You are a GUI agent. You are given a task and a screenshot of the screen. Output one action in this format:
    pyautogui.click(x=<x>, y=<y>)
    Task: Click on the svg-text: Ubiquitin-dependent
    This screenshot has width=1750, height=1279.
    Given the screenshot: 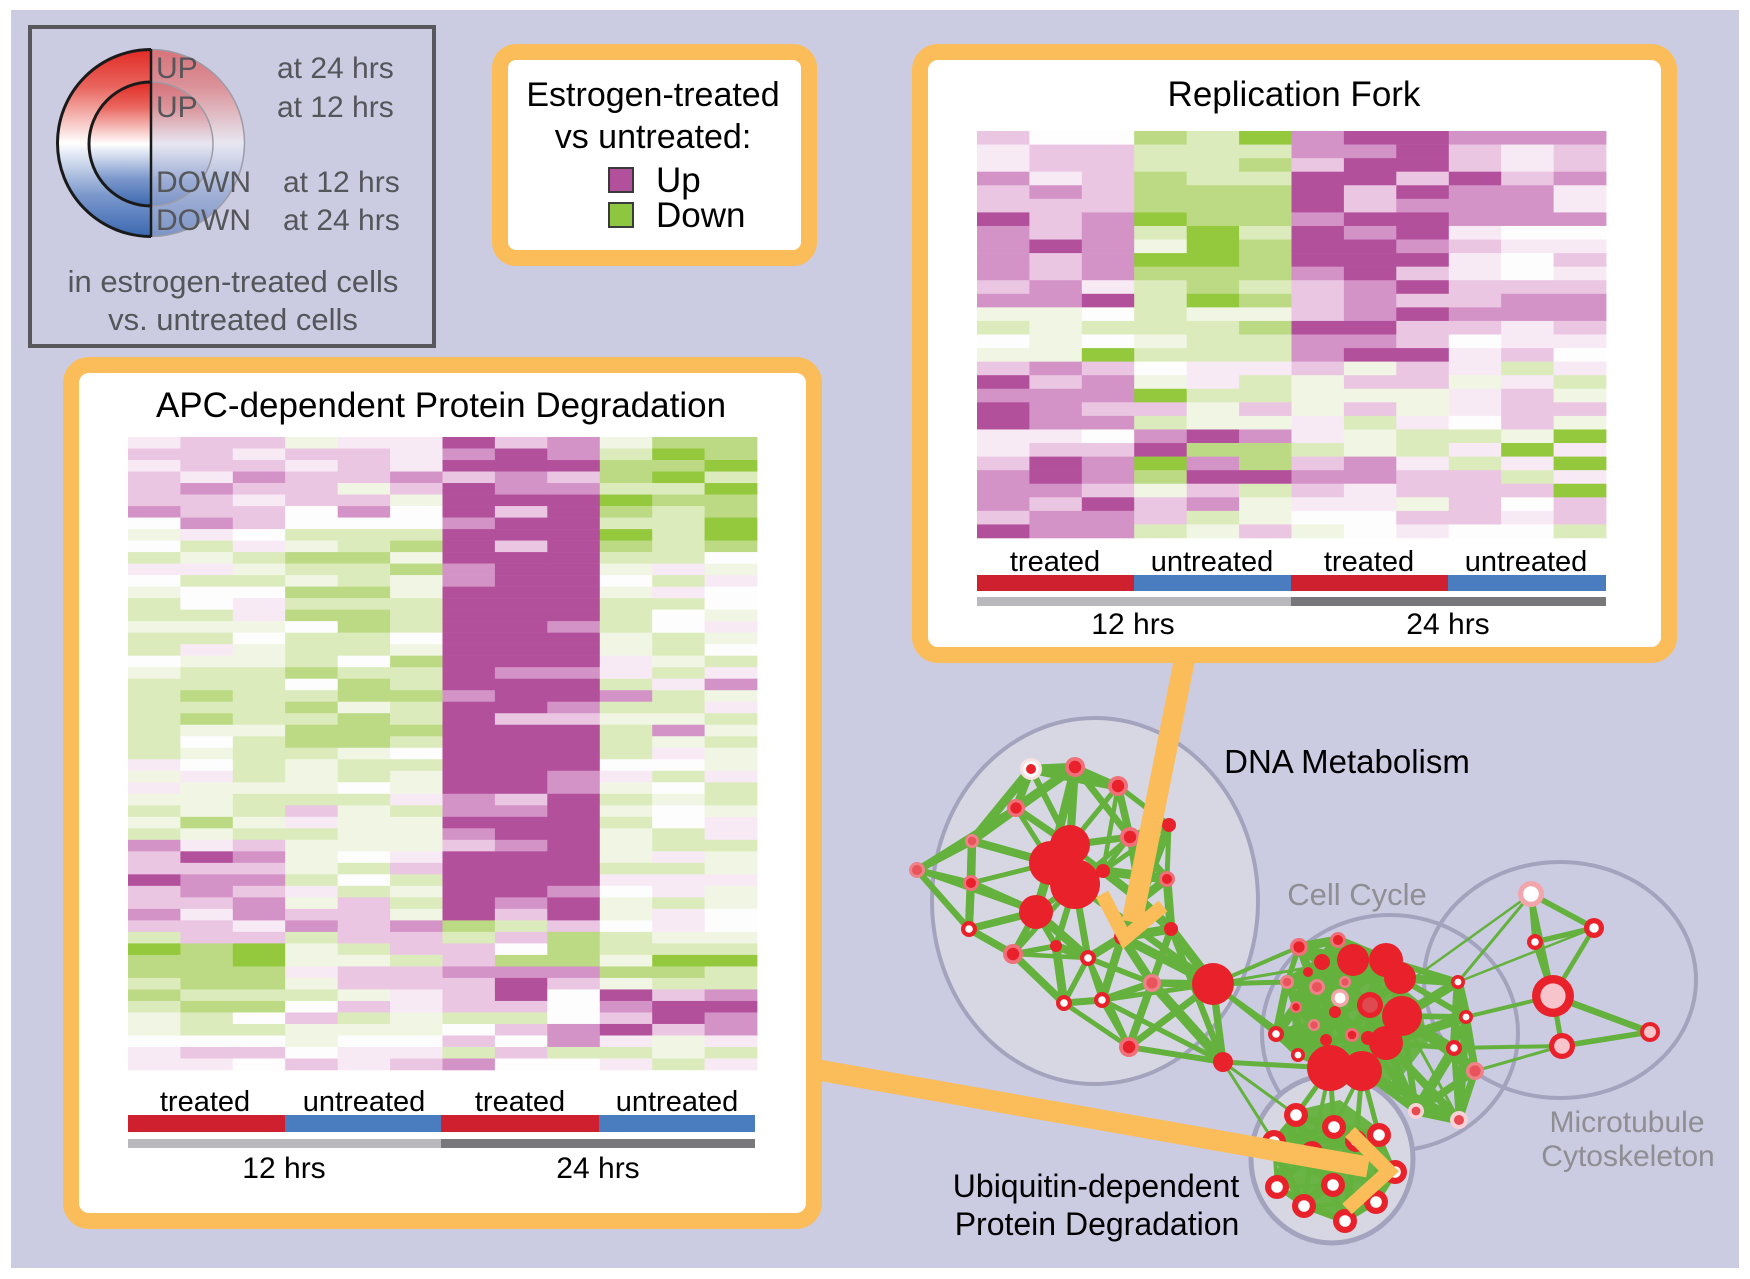 What is the action you would take?
    pyautogui.click(x=1096, y=1186)
    